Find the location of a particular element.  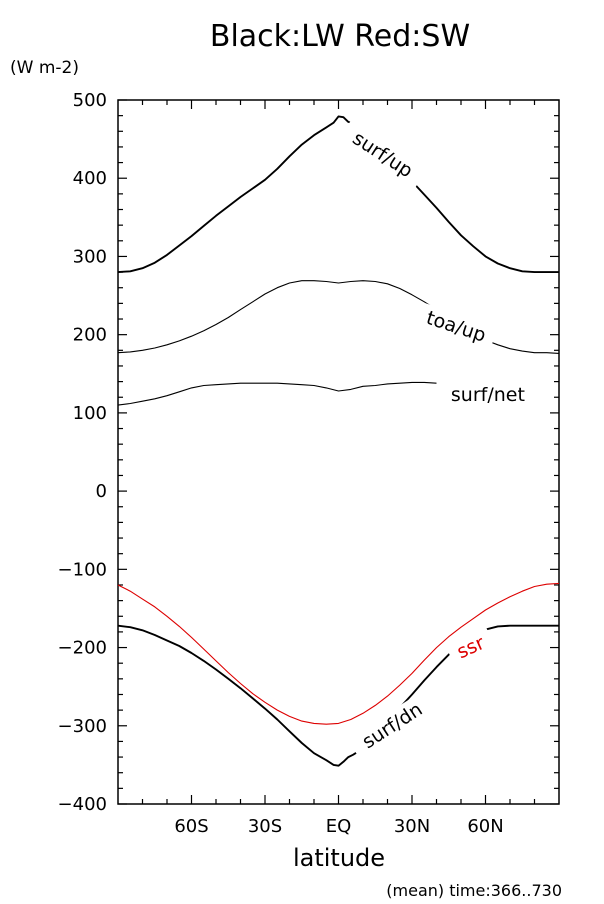

y-tick-label: 400 is located at coordinates (90, 178).